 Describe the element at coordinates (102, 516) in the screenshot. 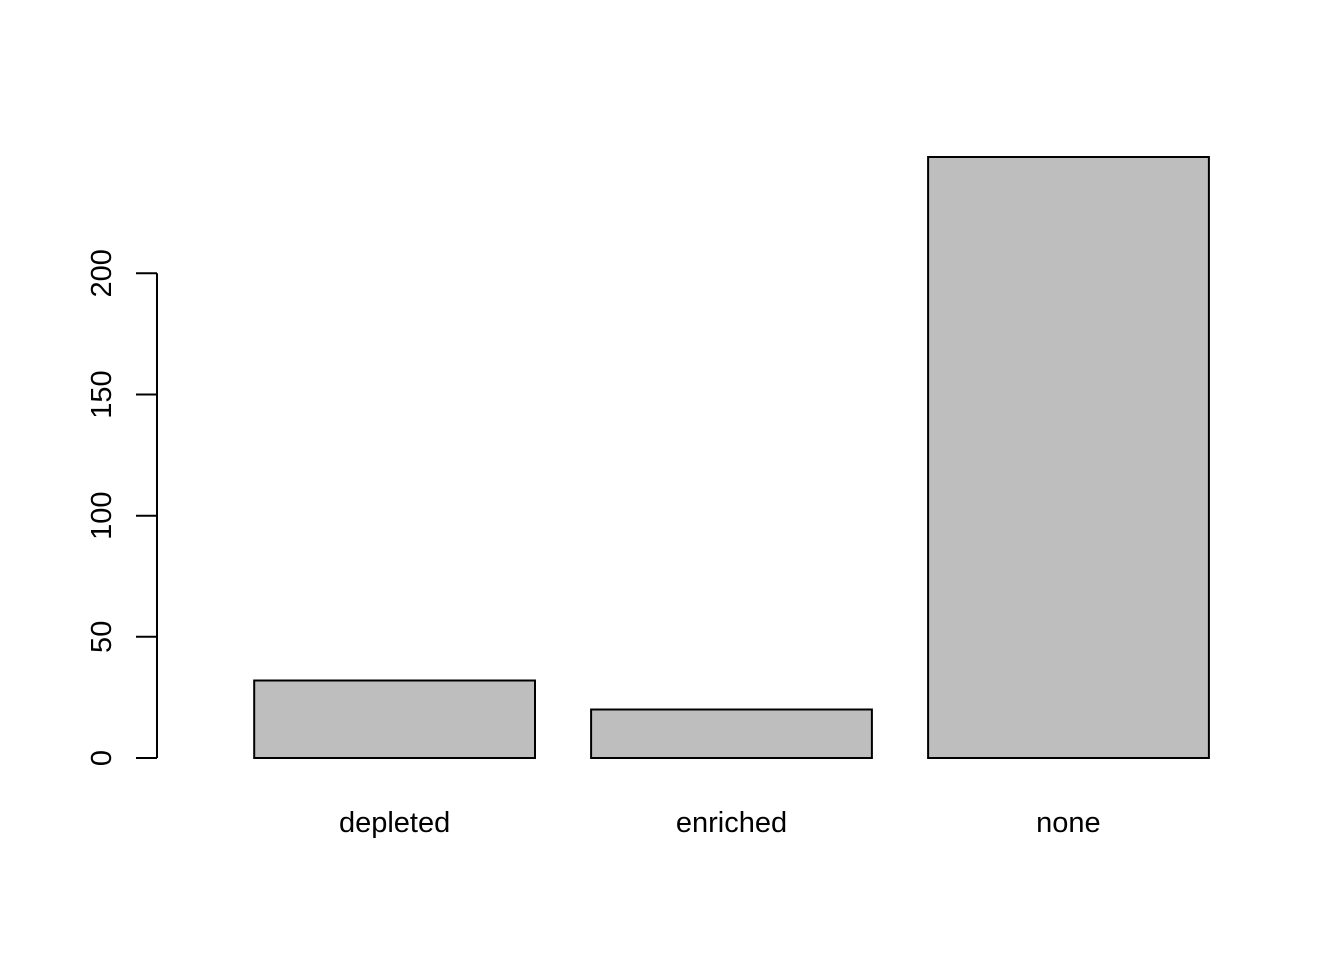

I see `y-tick-label: 100` at that location.